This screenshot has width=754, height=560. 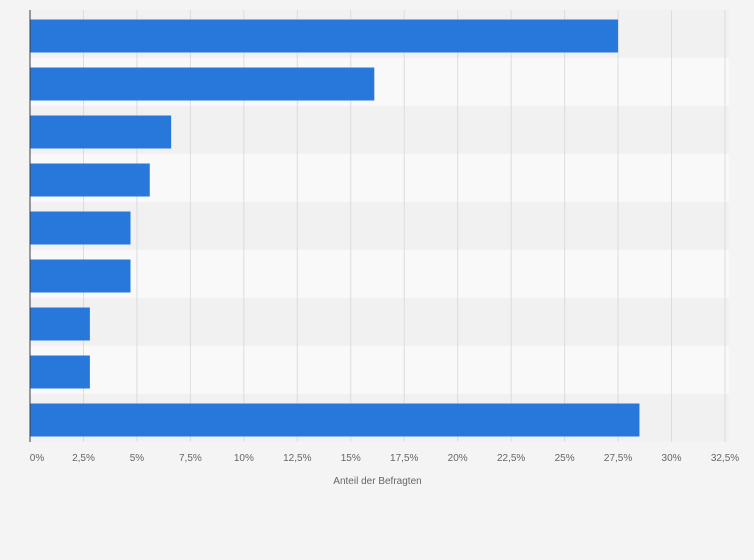 What do you see at coordinates (377, 481) in the screenshot?
I see `x-axis-title: Anteil der Befragten` at bounding box center [377, 481].